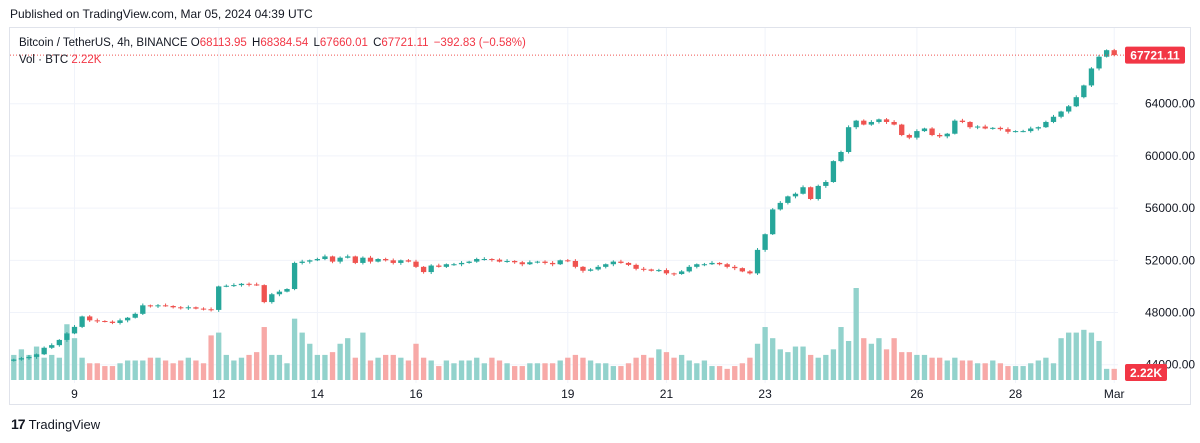 Image resolution: width=1200 pixels, height=443 pixels. Describe the element at coordinates (667, 394) in the screenshot. I see `time-tick-label: 21` at that location.